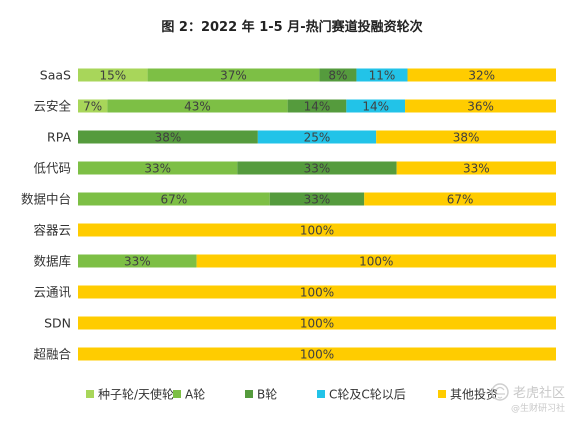  Describe the element at coordinates (195, 395) in the screenshot. I see `legend-label: A轮` at that location.